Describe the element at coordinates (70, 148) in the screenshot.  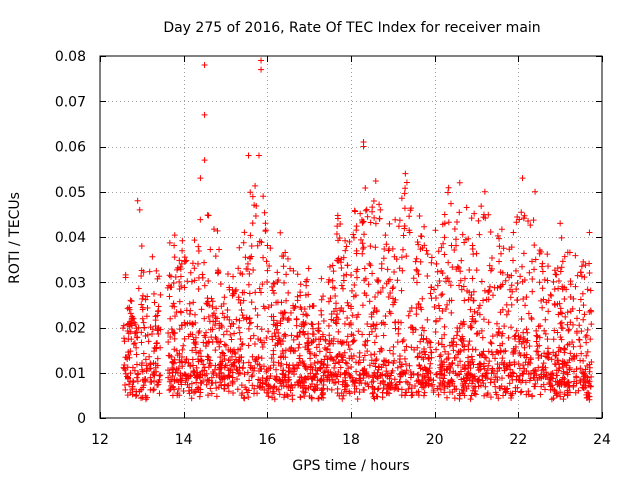
I see `y-tick-label: 0.06` at that location.